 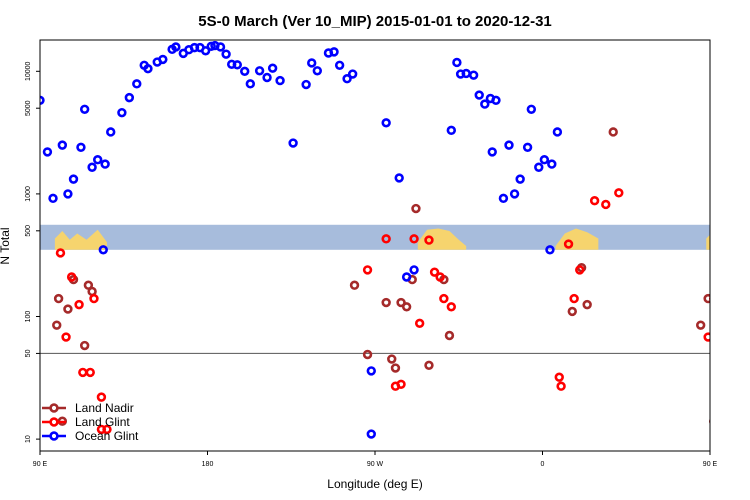 What do you see at coordinates (28, 108) in the screenshot?
I see `y-tick-label: 5000` at bounding box center [28, 108].